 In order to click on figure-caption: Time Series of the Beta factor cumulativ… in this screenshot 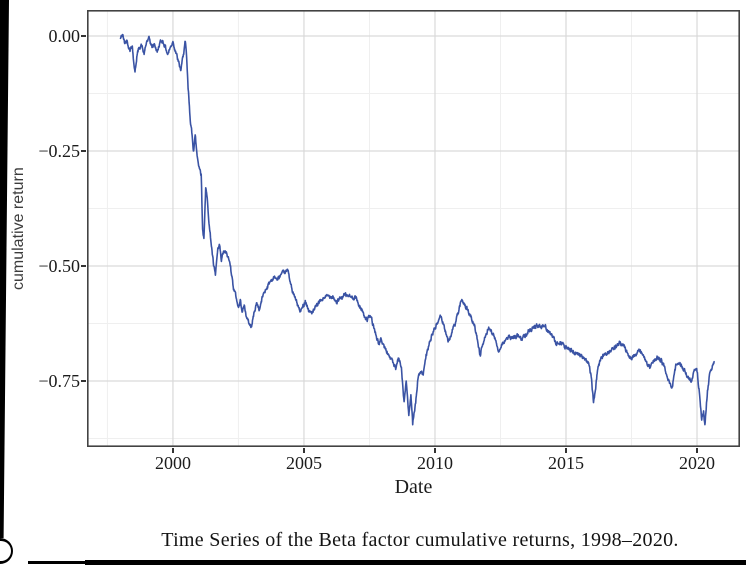, I will do `click(420, 540)`.